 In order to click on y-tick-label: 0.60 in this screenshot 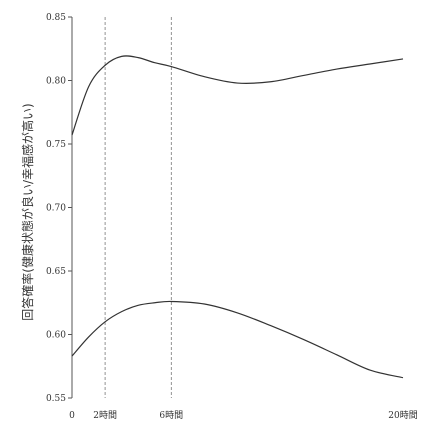, I will do `click(56, 336)`.